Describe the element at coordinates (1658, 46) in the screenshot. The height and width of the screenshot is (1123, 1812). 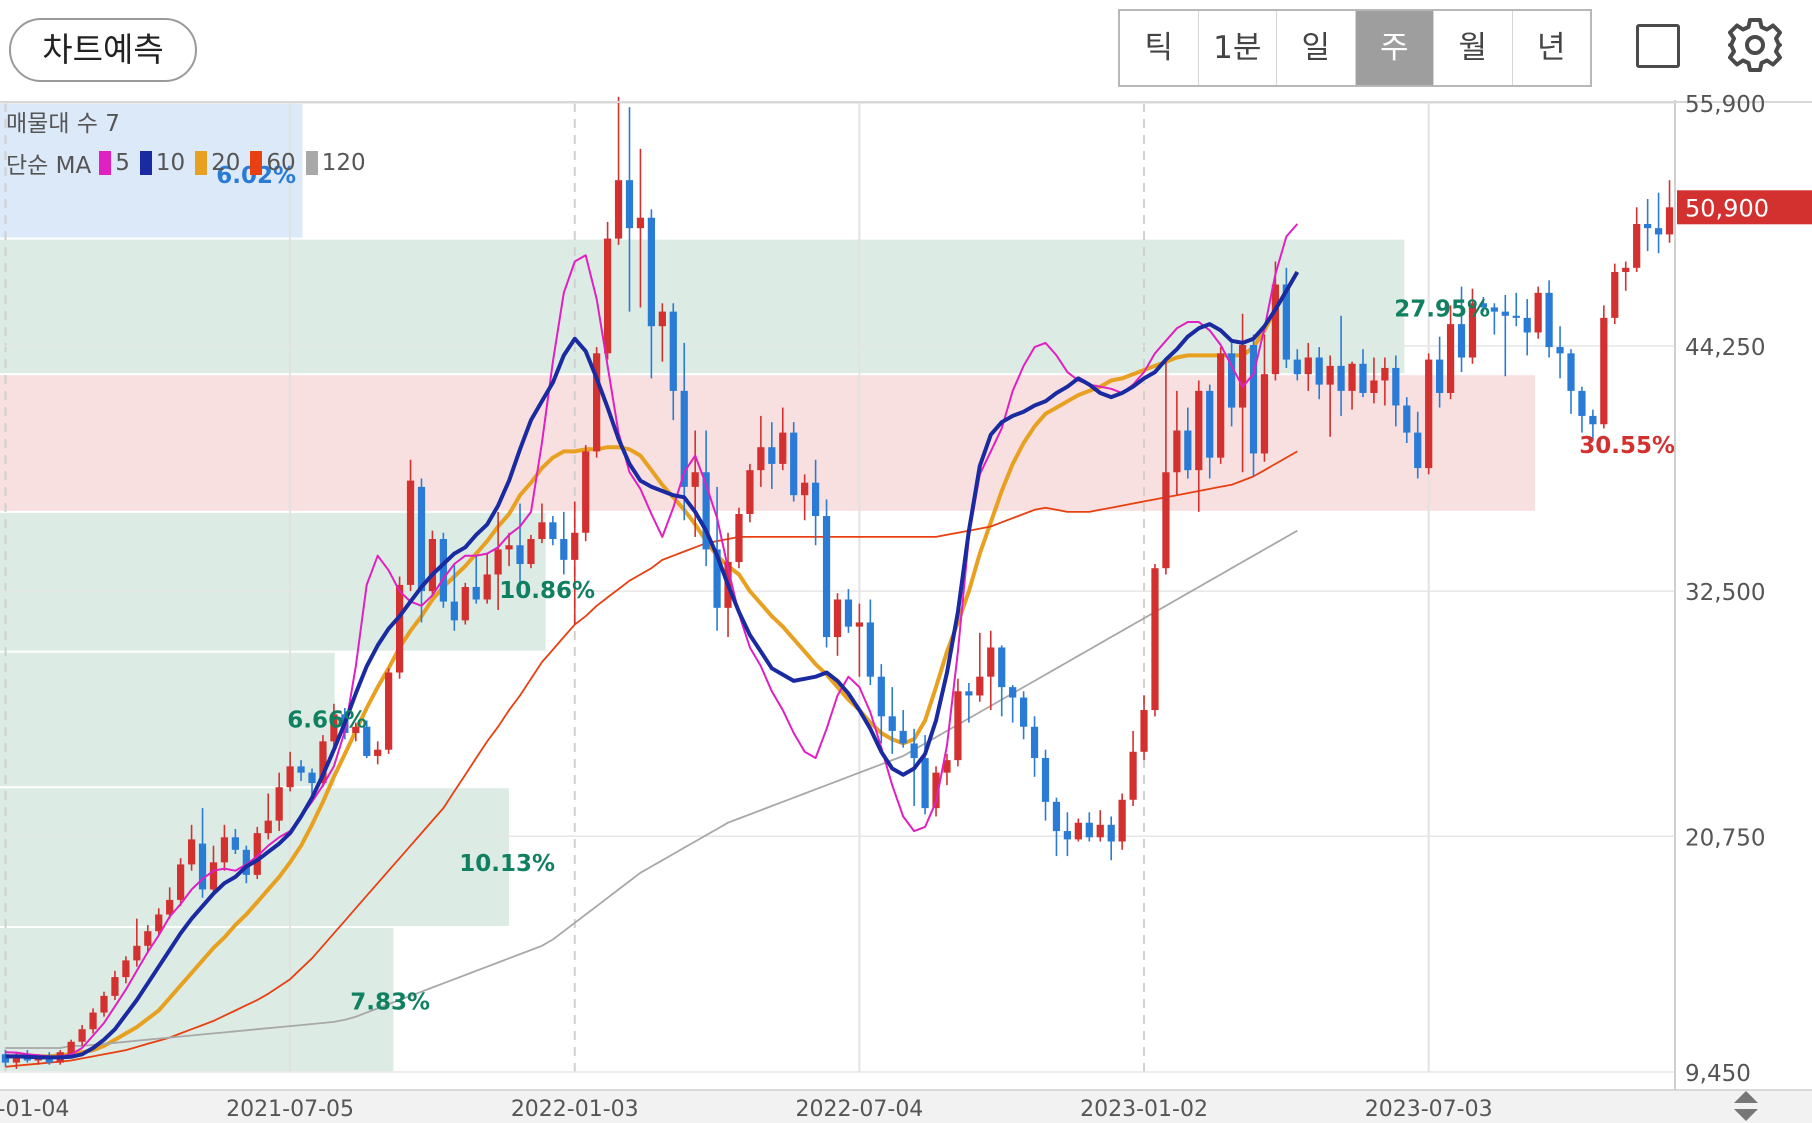
I see `square-icon` at that location.